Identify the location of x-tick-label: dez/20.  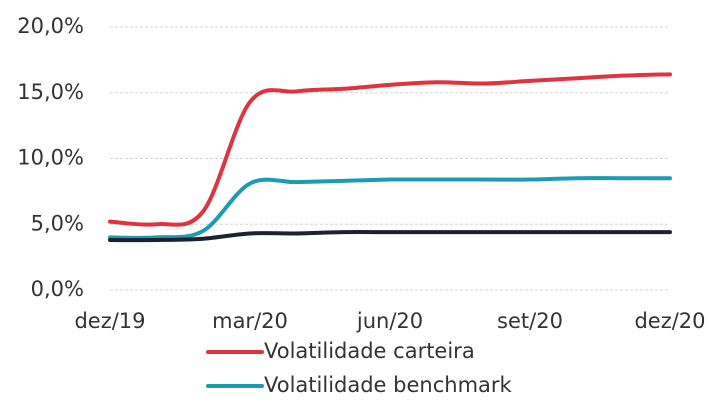
(669, 321).